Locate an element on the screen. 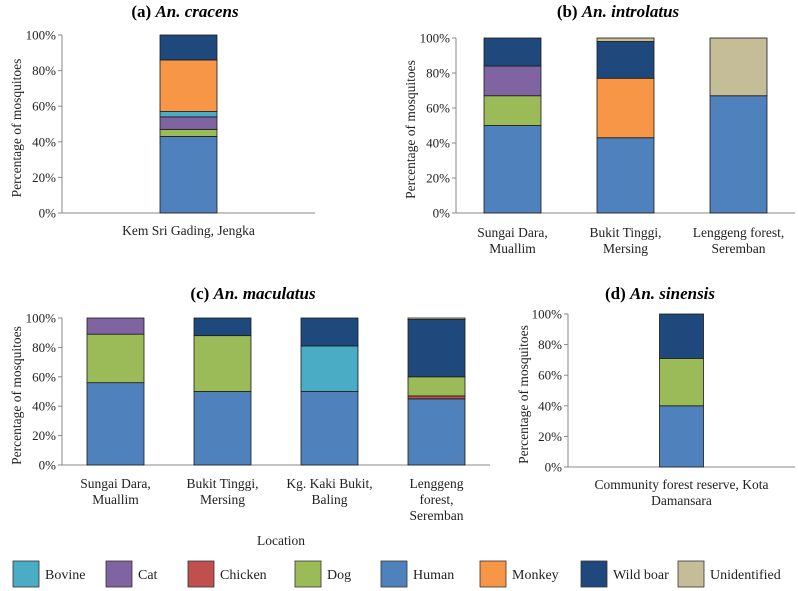 The width and height of the screenshot is (798, 591). bar-segment-monkey is located at coordinates (625, 108).